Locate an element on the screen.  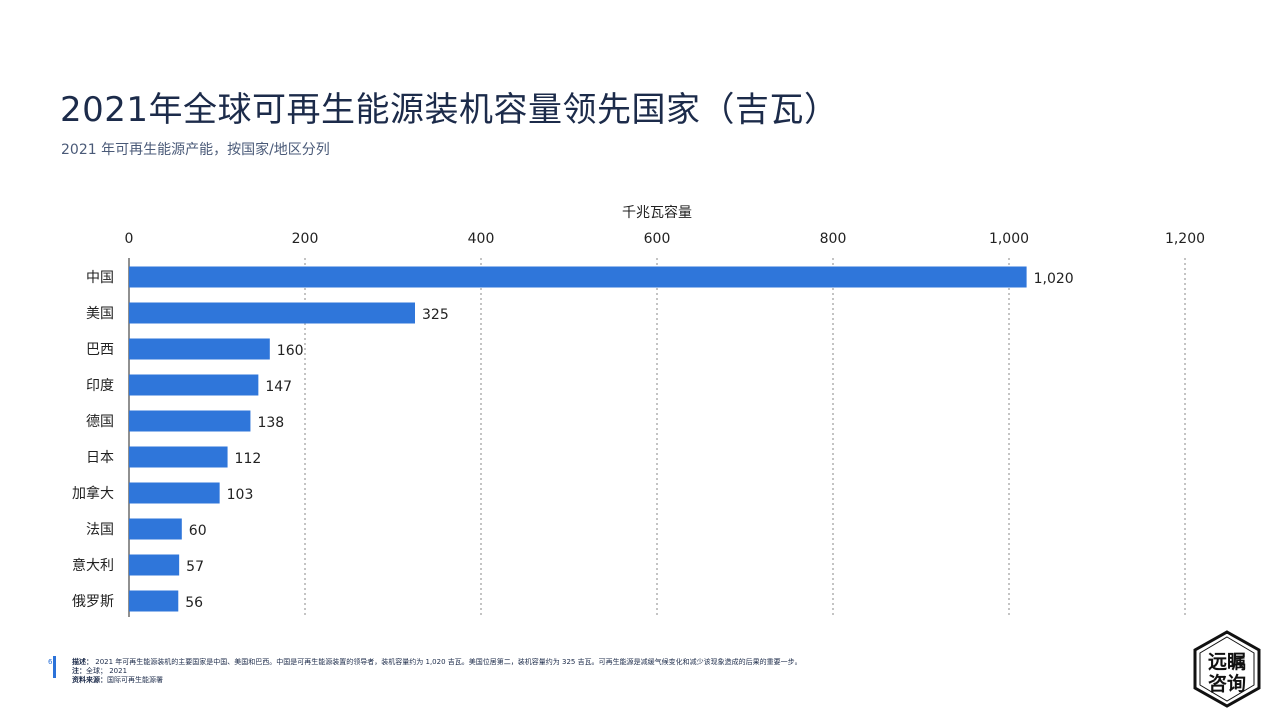
company-logo: 远瞩 咨询 is located at coordinates (1227, 669).